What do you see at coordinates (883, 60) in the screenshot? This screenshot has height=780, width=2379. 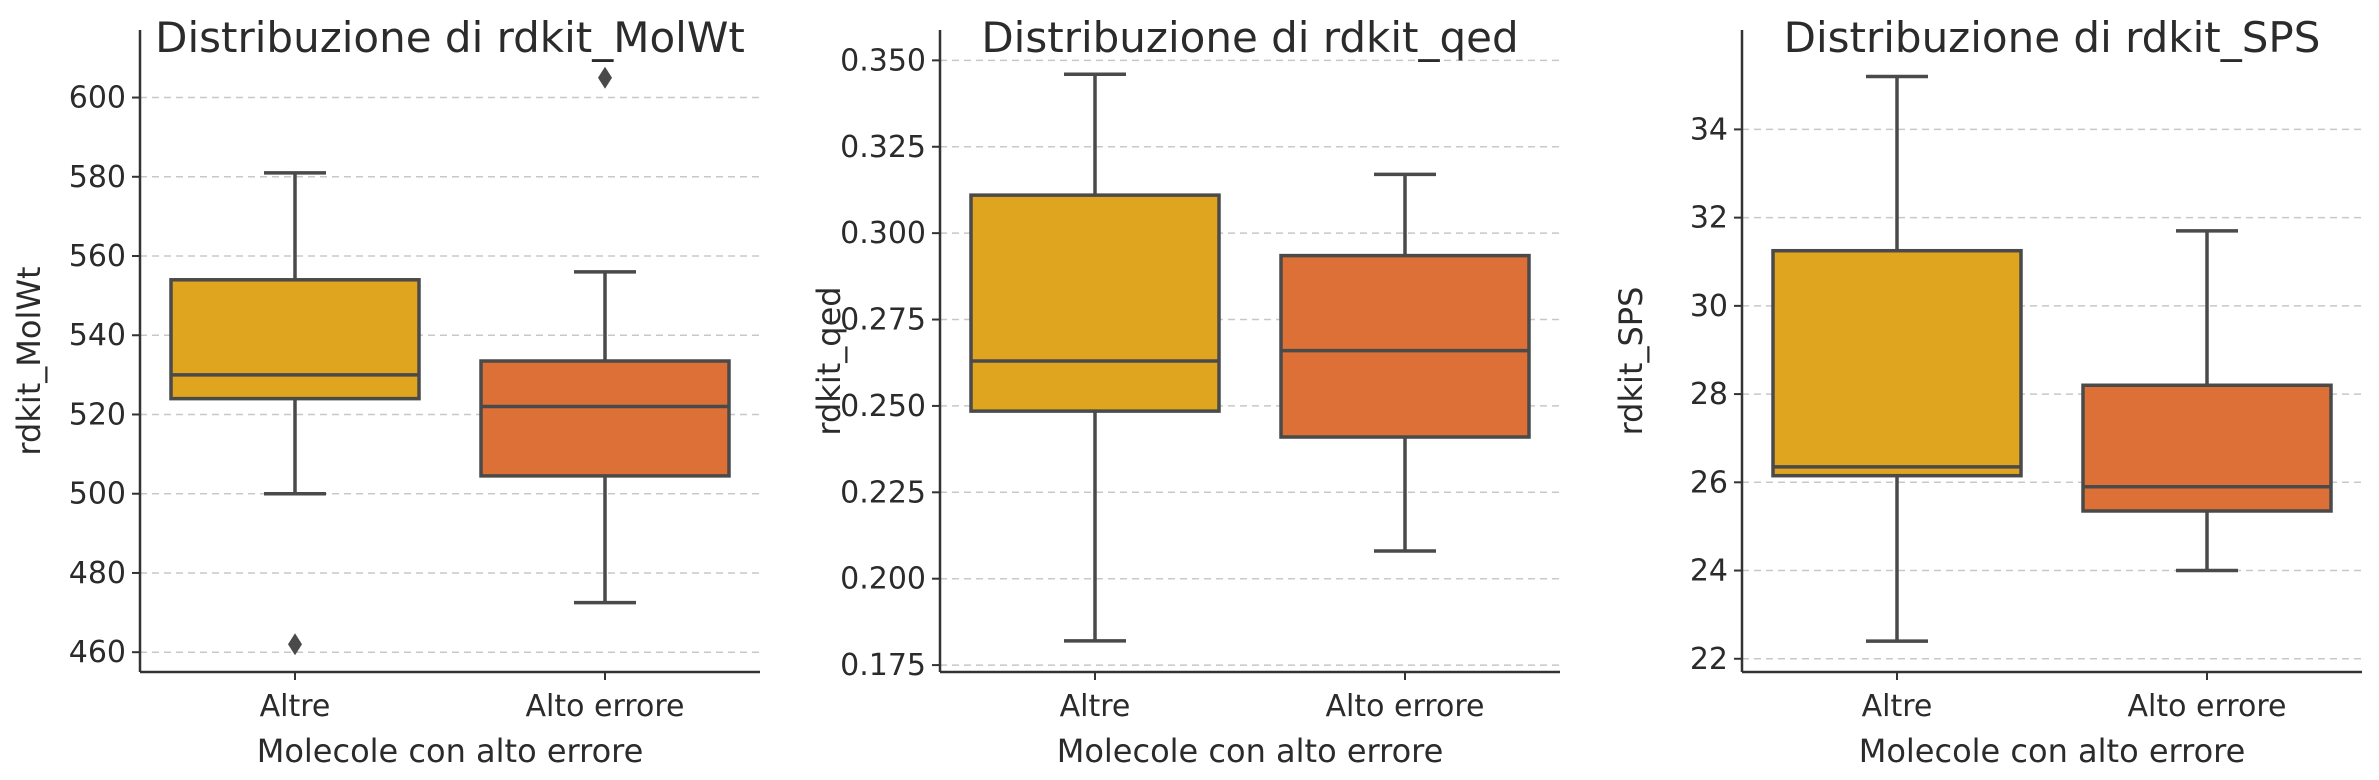 I see `y-tick-label: 0.350` at bounding box center [883, 60].